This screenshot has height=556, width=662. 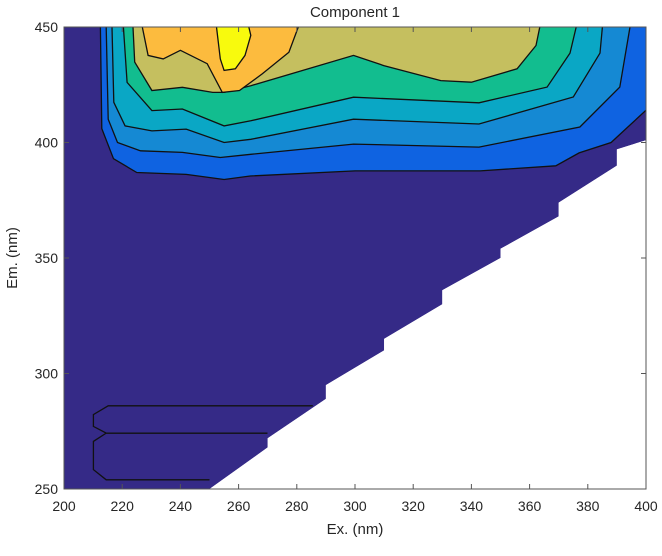 I want to click on y-tick-label: 350, so click(x=47, y=258).